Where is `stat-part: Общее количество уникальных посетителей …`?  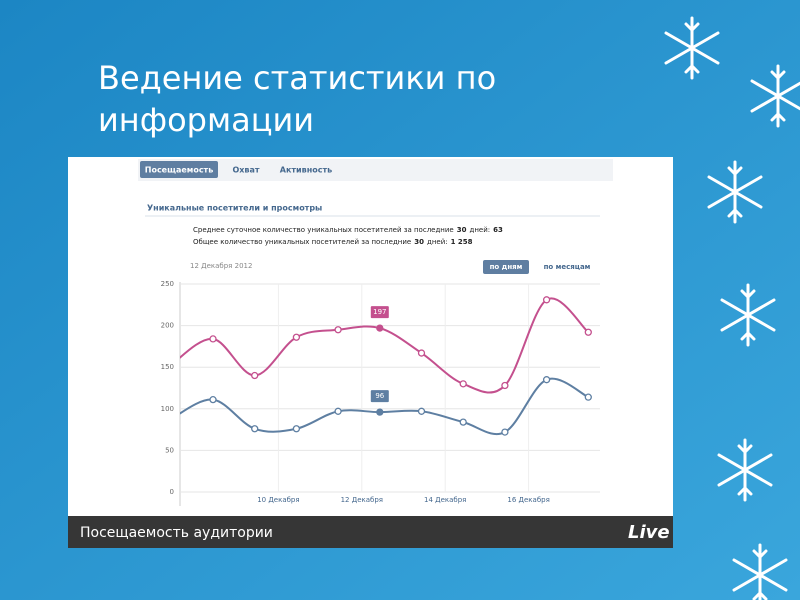
stat-part: Общее количество уникальных посетителей … is located at coordinates (302, 242).